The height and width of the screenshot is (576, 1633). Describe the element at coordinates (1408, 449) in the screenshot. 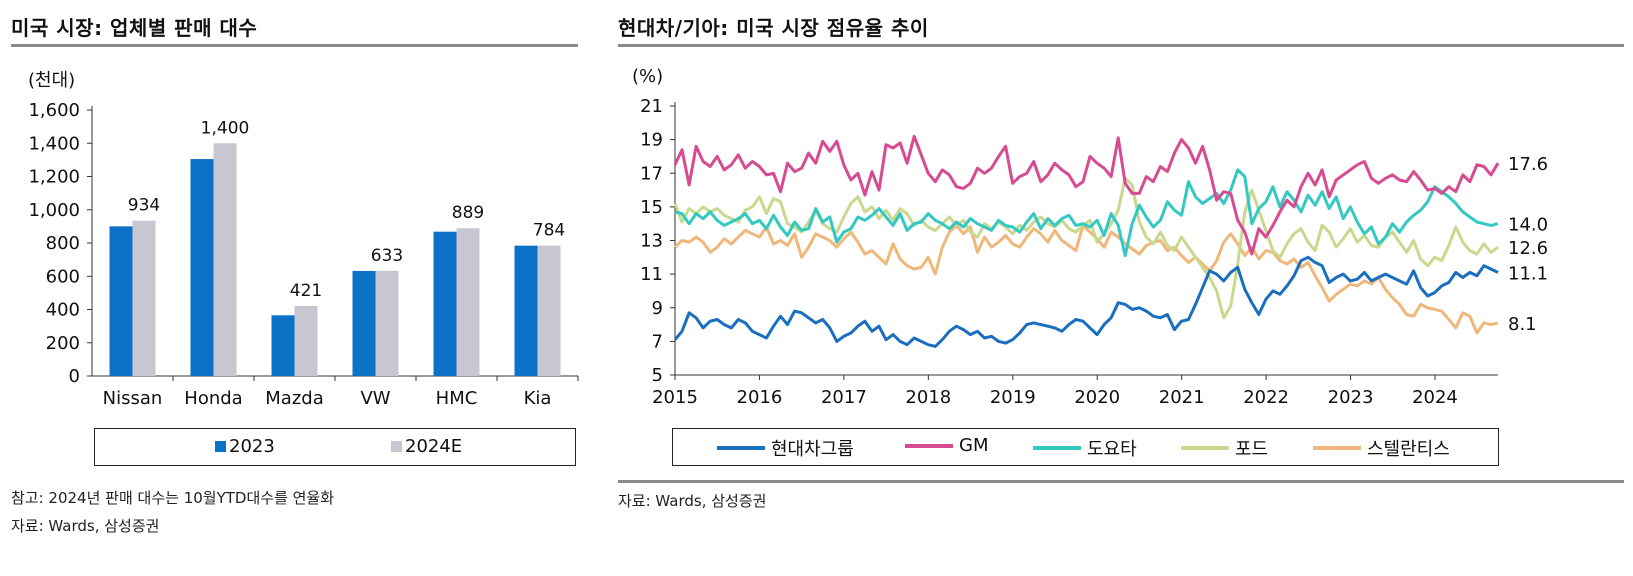

I see `legend-label-stellantis: 스텔란티스` at that location.